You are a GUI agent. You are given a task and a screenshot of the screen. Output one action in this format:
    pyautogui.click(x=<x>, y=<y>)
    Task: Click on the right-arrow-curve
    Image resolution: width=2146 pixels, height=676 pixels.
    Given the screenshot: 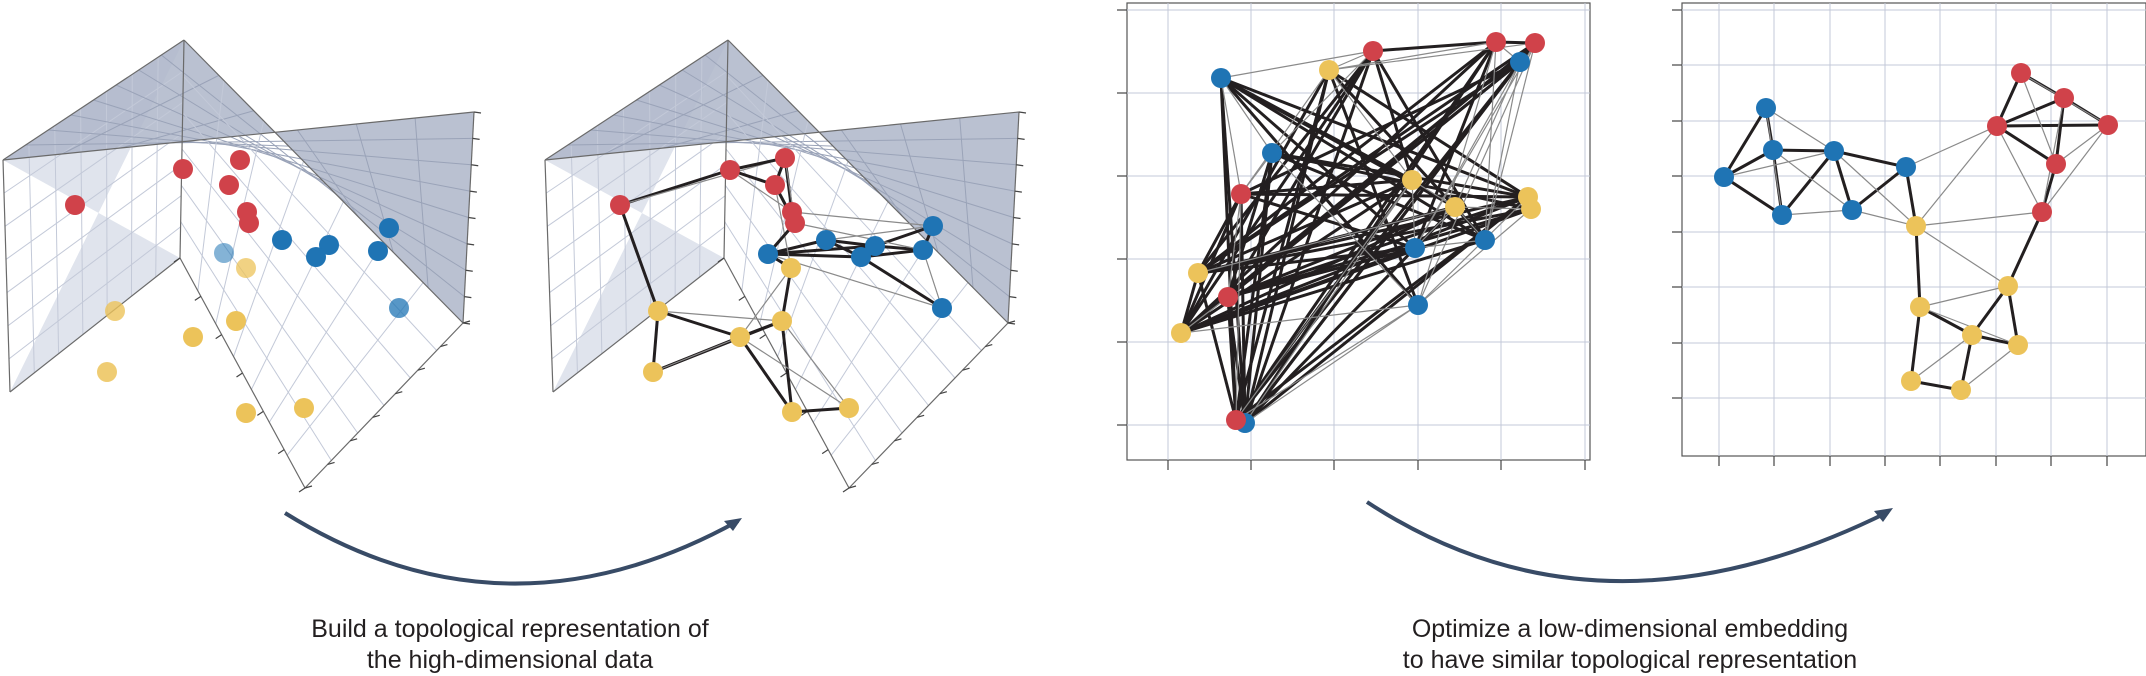 What is the action you would take?
    pyautogui.click(x=1627, y=541)
    